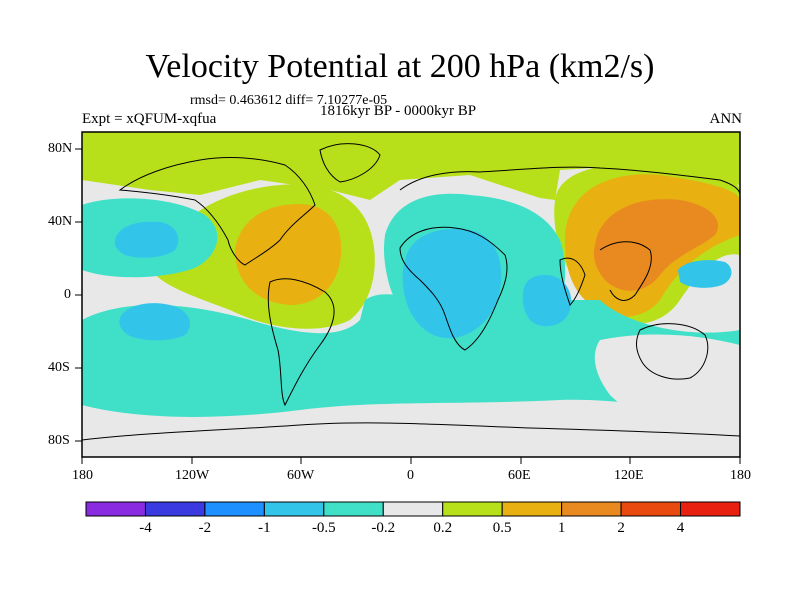  Describe the element at coordinates (629, 475) in the screenshot. I see `x-tick-label: 120E` at that location.